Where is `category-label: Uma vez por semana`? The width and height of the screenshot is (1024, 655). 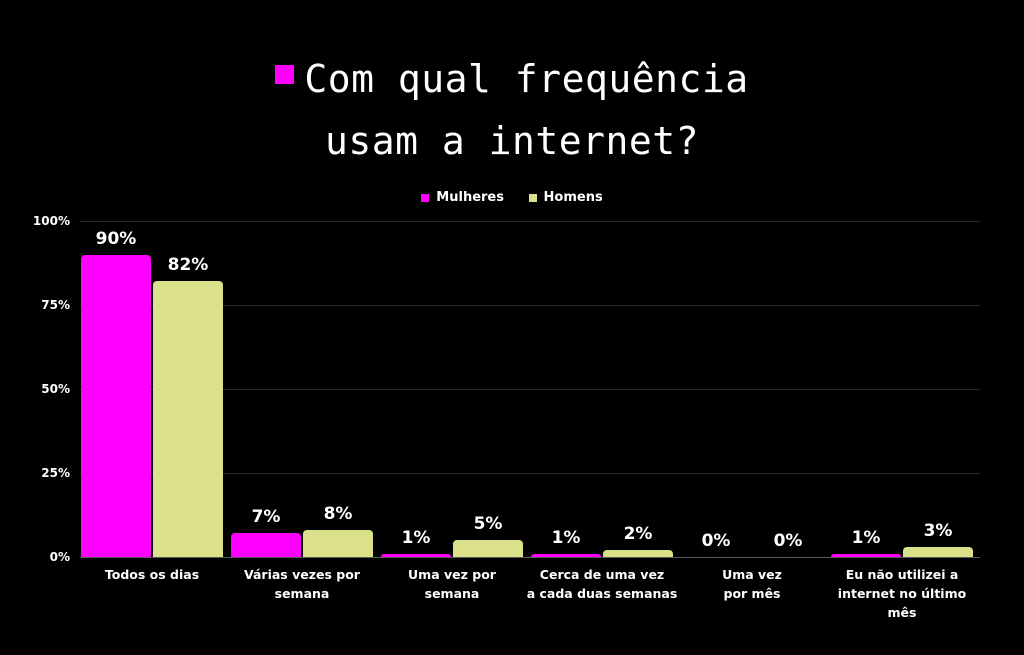 category-label: Uma vez por semana is located at coordinates (452, 584).